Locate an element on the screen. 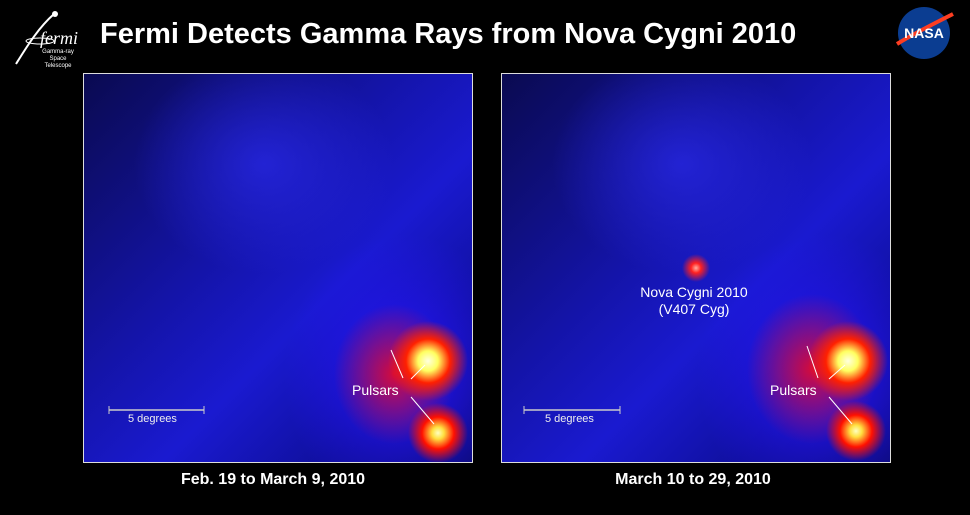  nasa-logo: NASA is located at coordinates (924, 33).